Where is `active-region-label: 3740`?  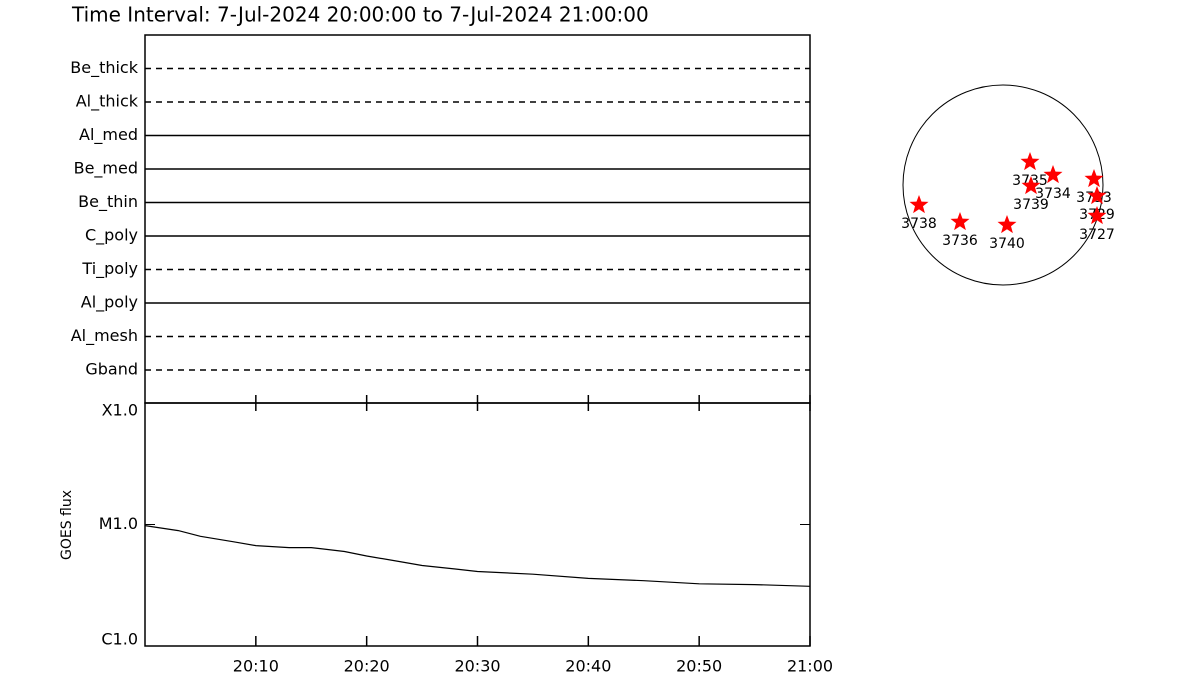
active-region-label: 3740 is located at coordinates (1007, 244).